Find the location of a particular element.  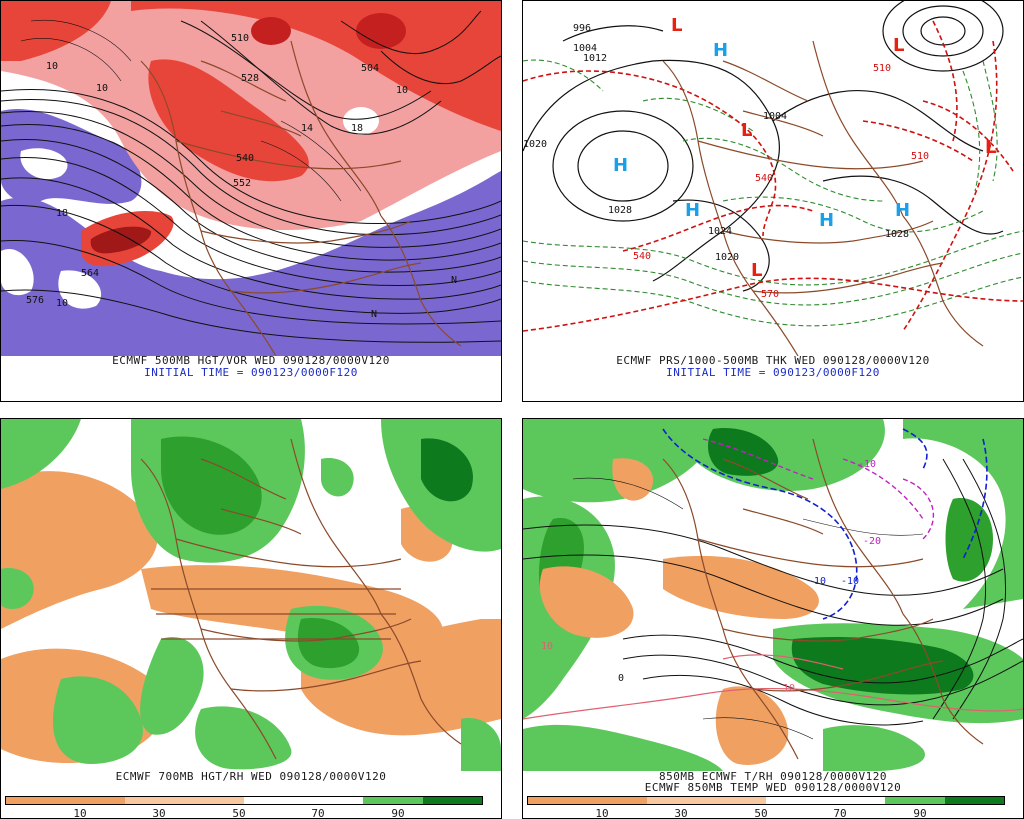

label-n-1: N is located at coordinates (454, 280).